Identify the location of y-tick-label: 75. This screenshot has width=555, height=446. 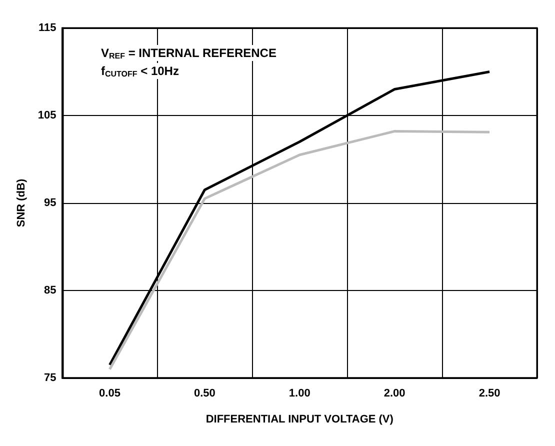
(50, 378).